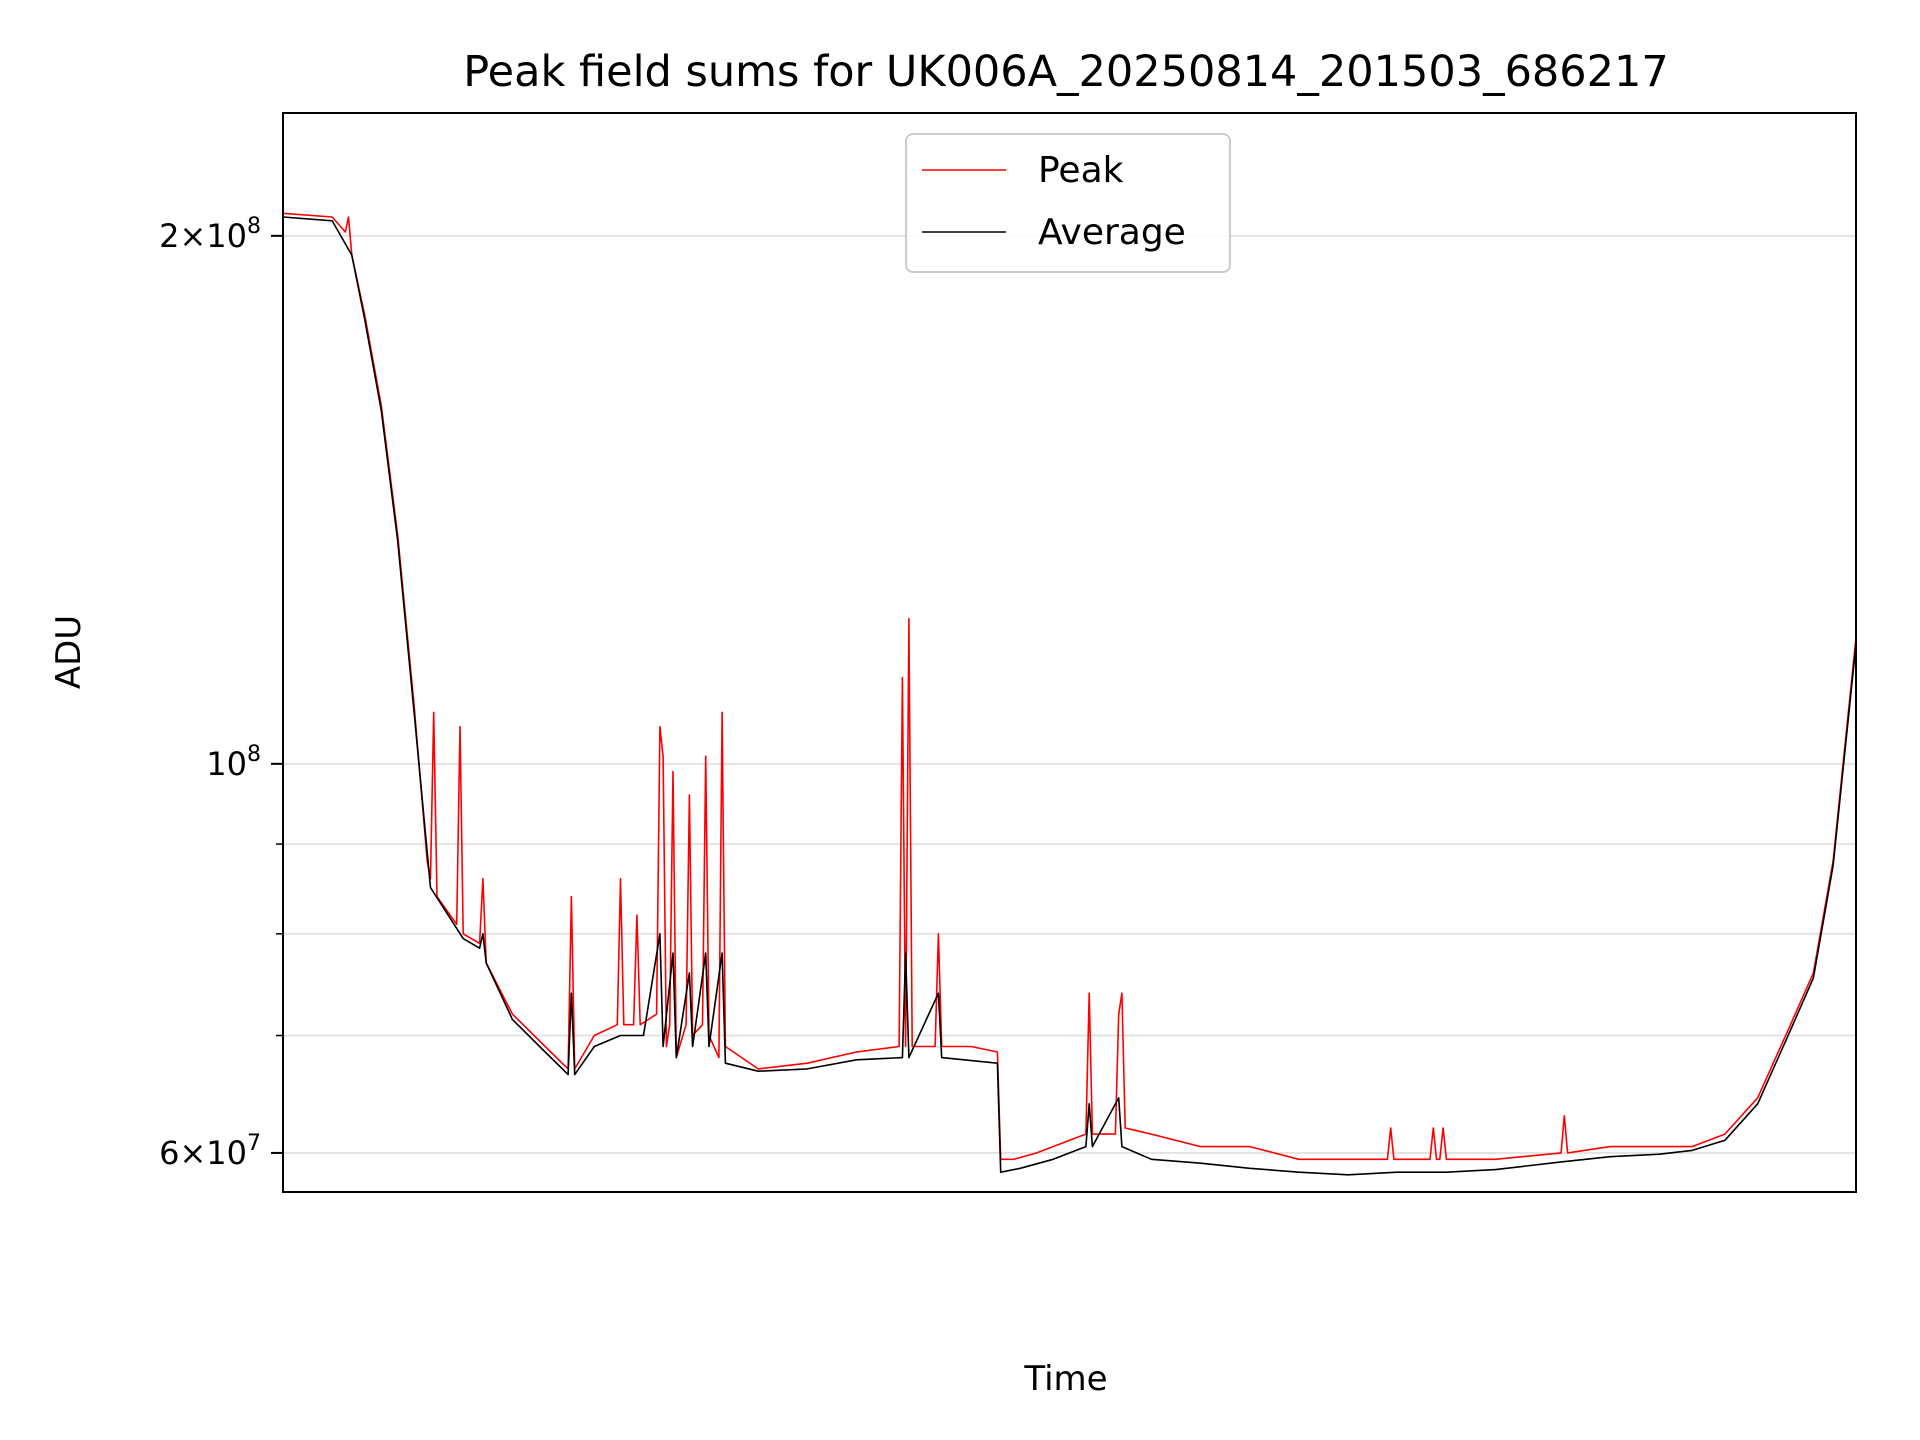  I want to click on y-tick-label: 6×107, so click(210, 1151).